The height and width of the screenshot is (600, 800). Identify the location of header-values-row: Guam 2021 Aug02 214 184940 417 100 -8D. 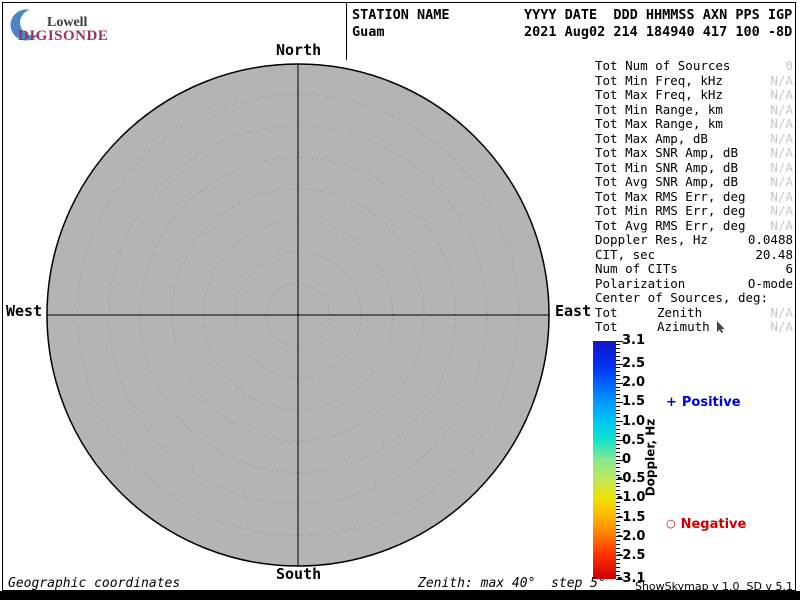
(572, 32).